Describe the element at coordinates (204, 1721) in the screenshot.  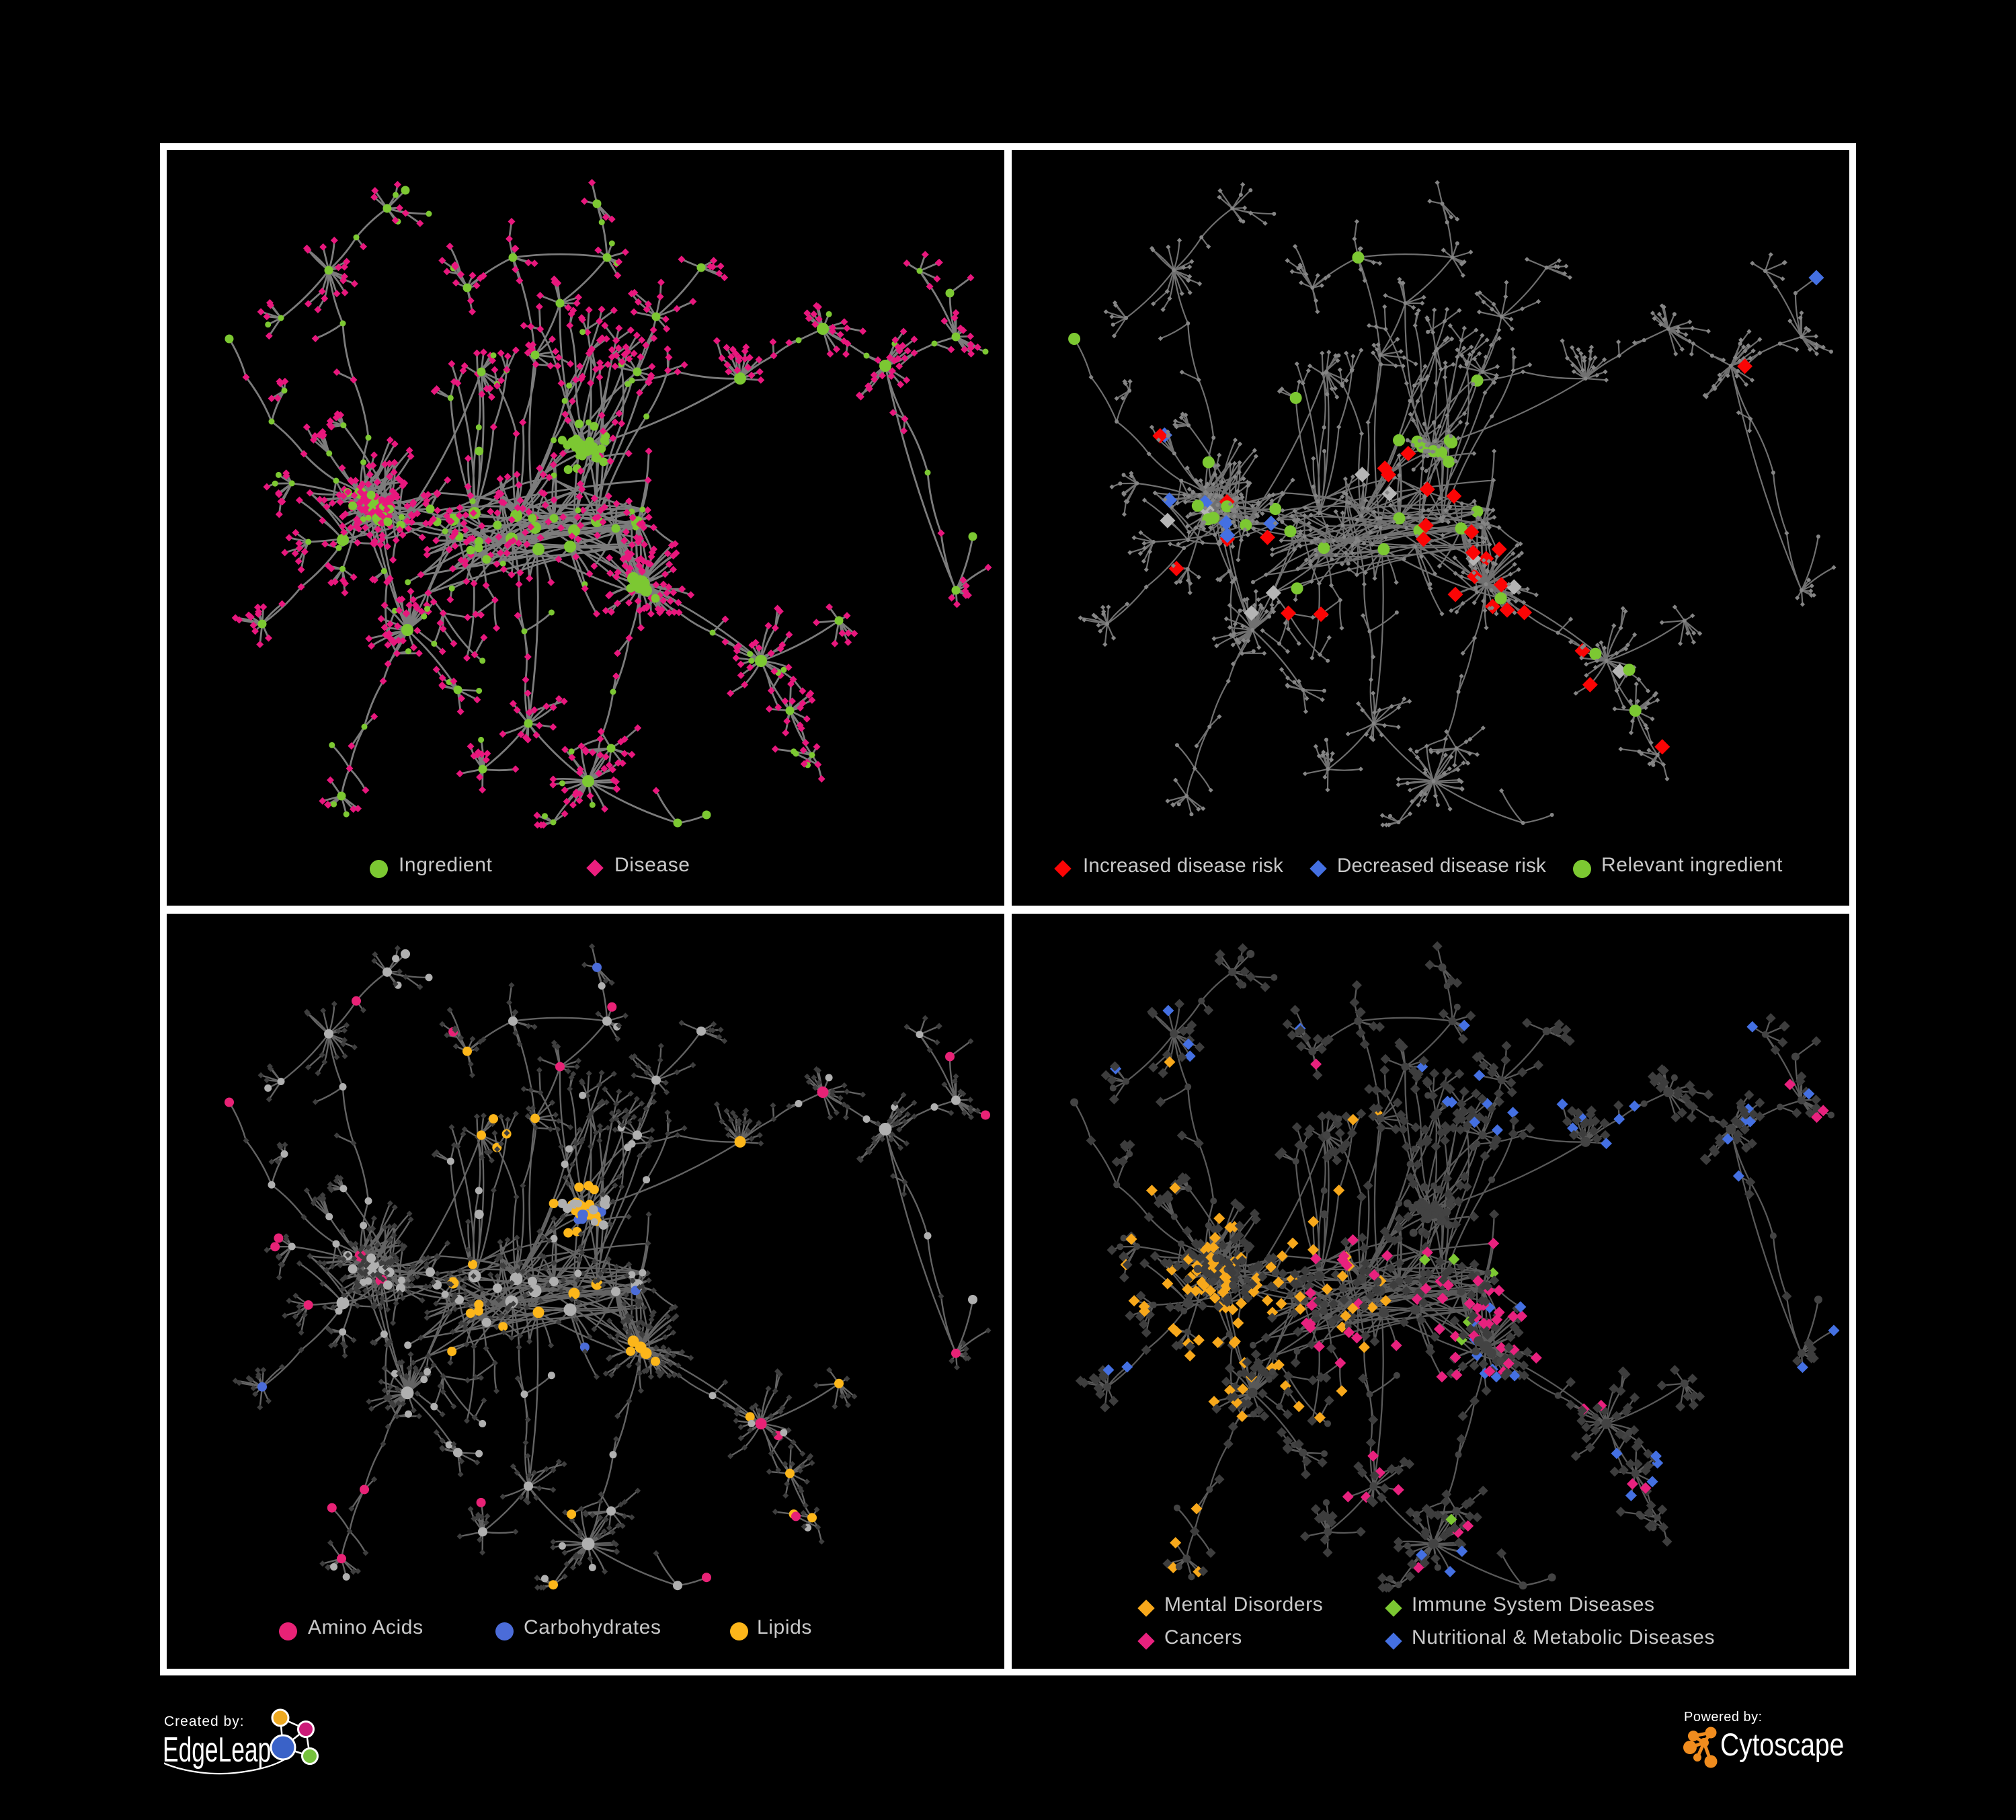
I see `svg-text: Created by:` at that location.